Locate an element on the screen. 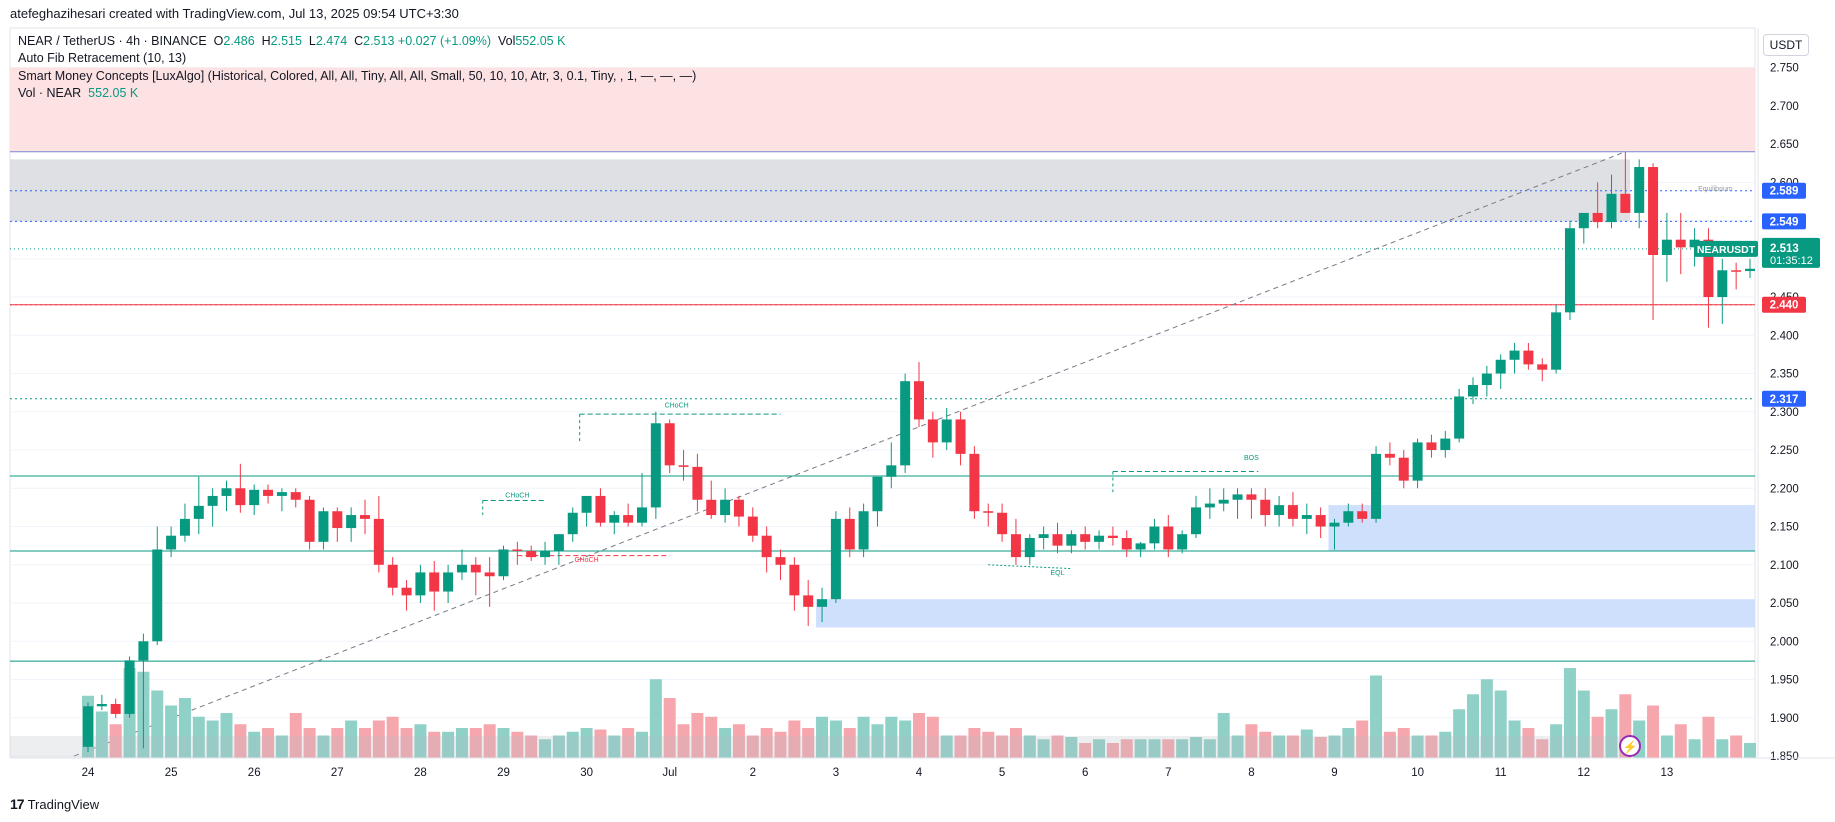  price-tick-label: 2.100 is located at coordinates (1784, 566).